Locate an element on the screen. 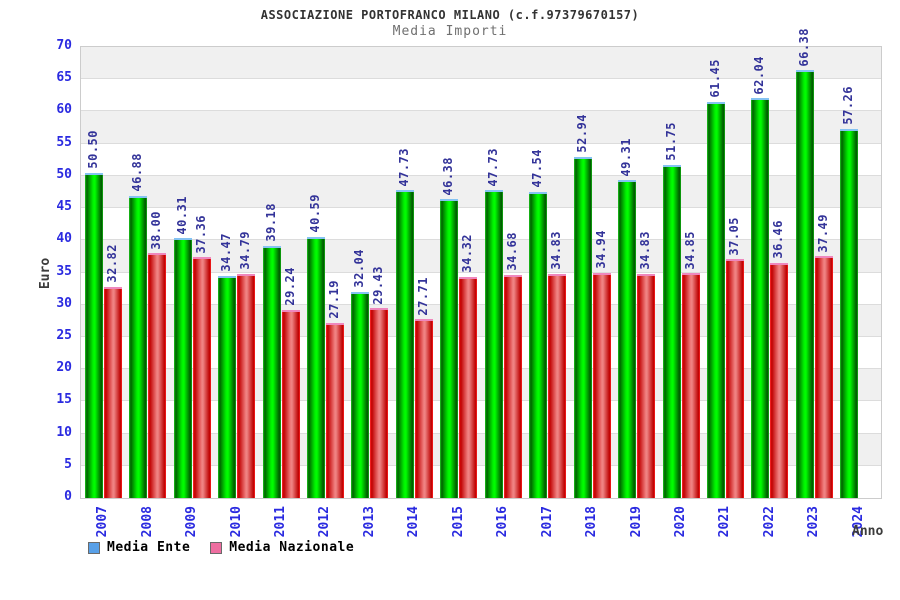  bar-value-label: 38.00 is located at coordinates (156, 230).